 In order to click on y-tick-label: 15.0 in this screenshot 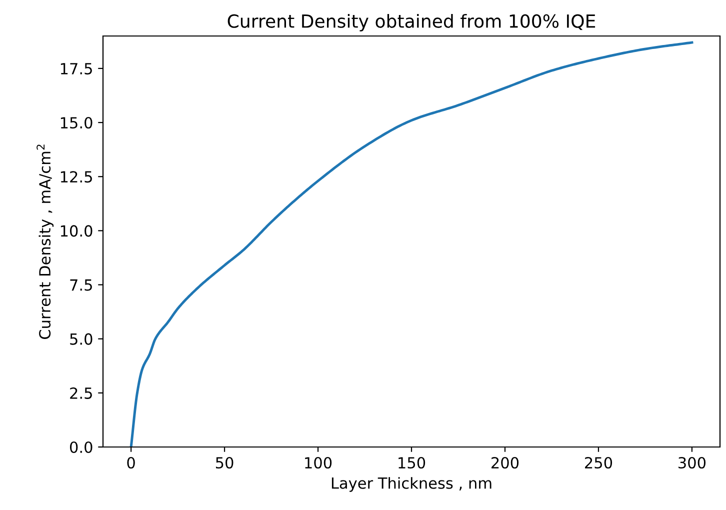, I will do `click(76, 122)`.